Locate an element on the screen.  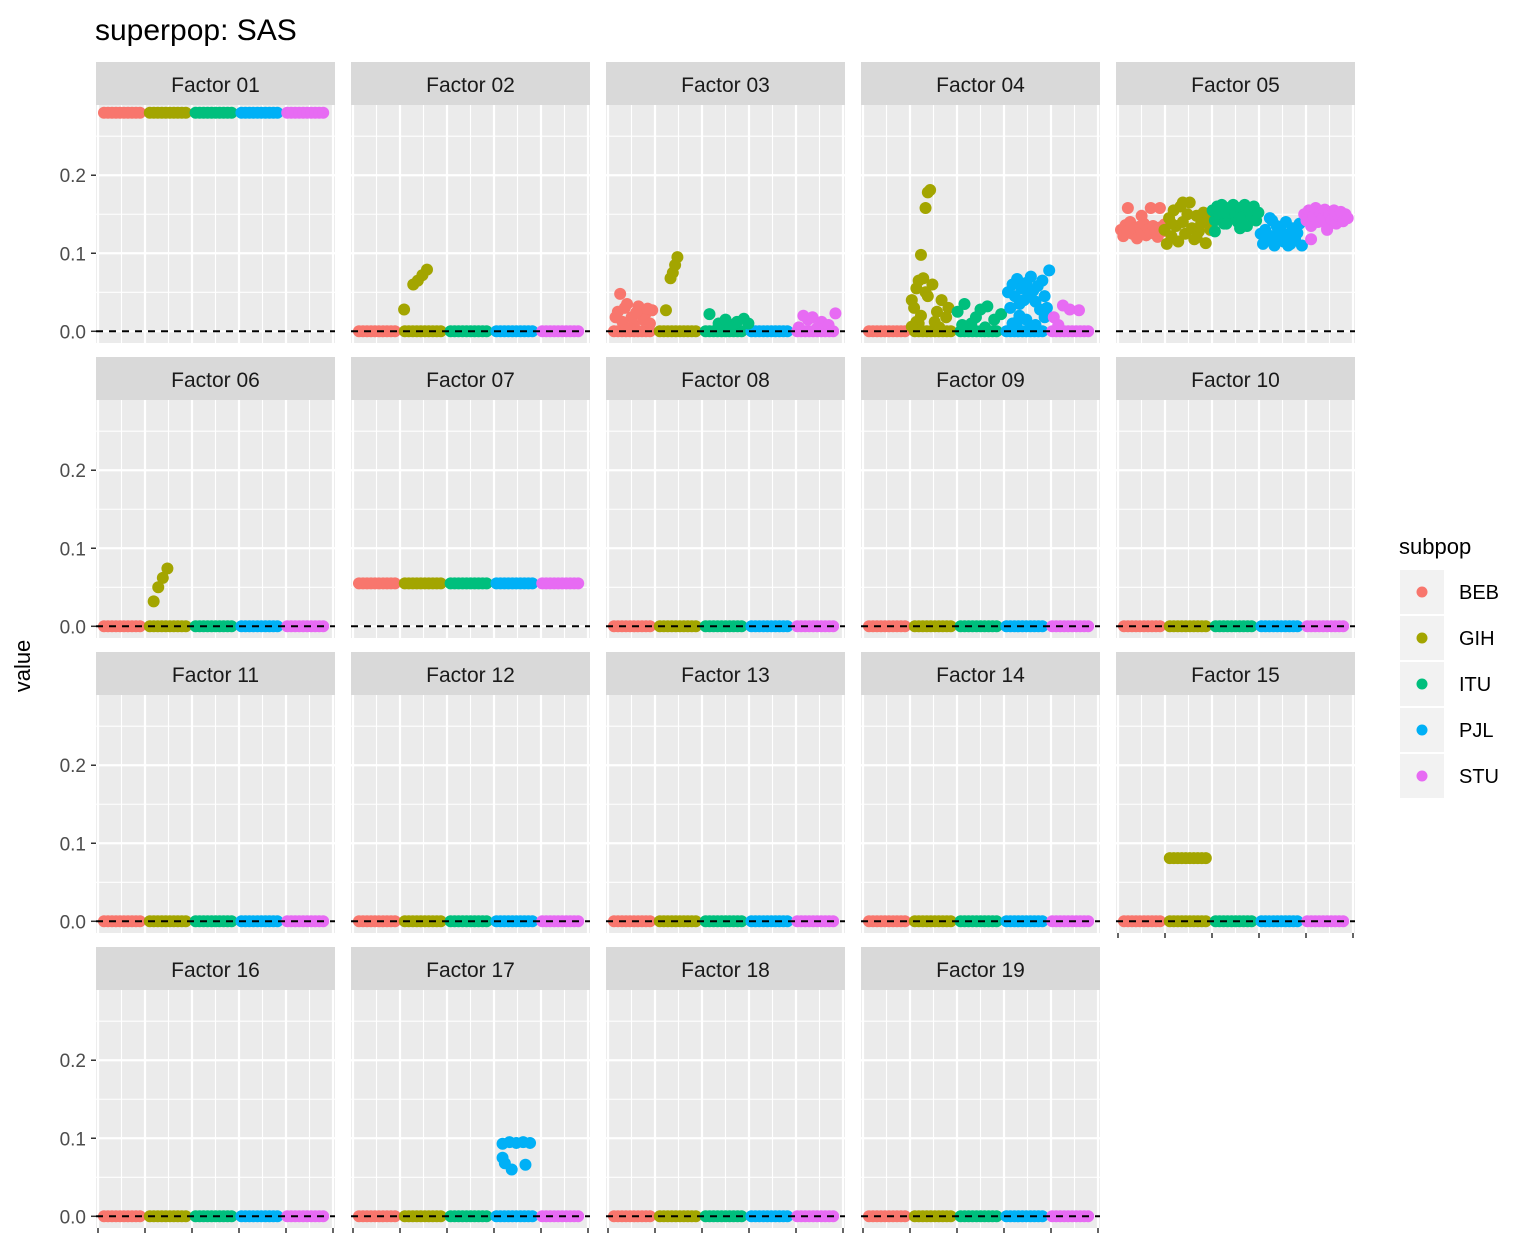
legend-label: PJL is located at coordinates (1476, 731).